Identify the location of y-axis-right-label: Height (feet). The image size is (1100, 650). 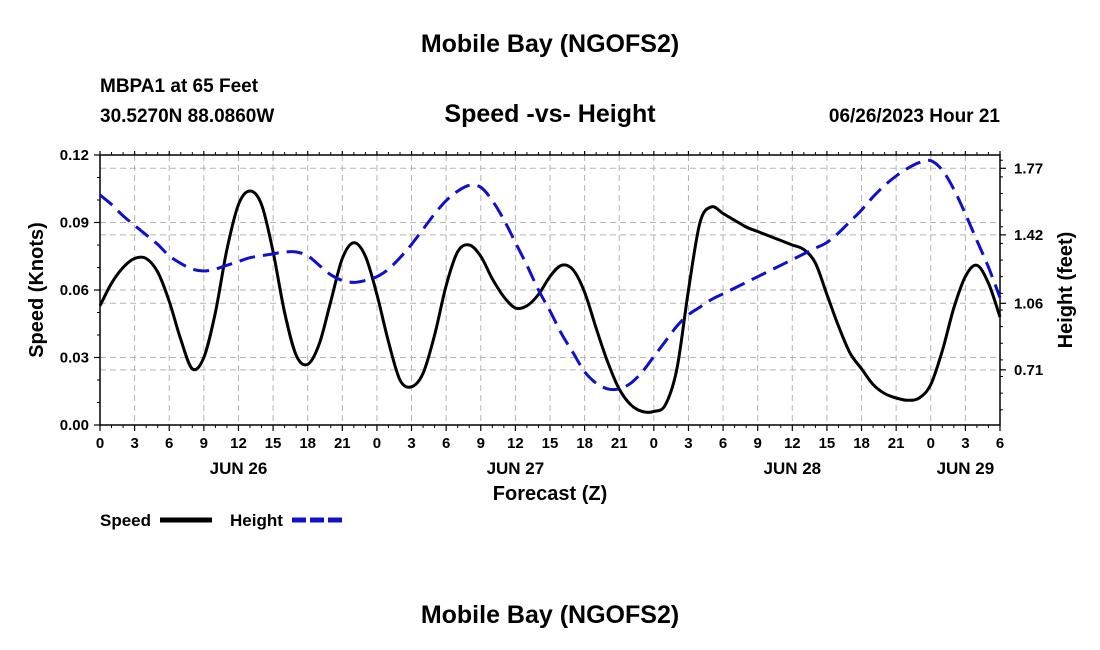
(1066, 290).